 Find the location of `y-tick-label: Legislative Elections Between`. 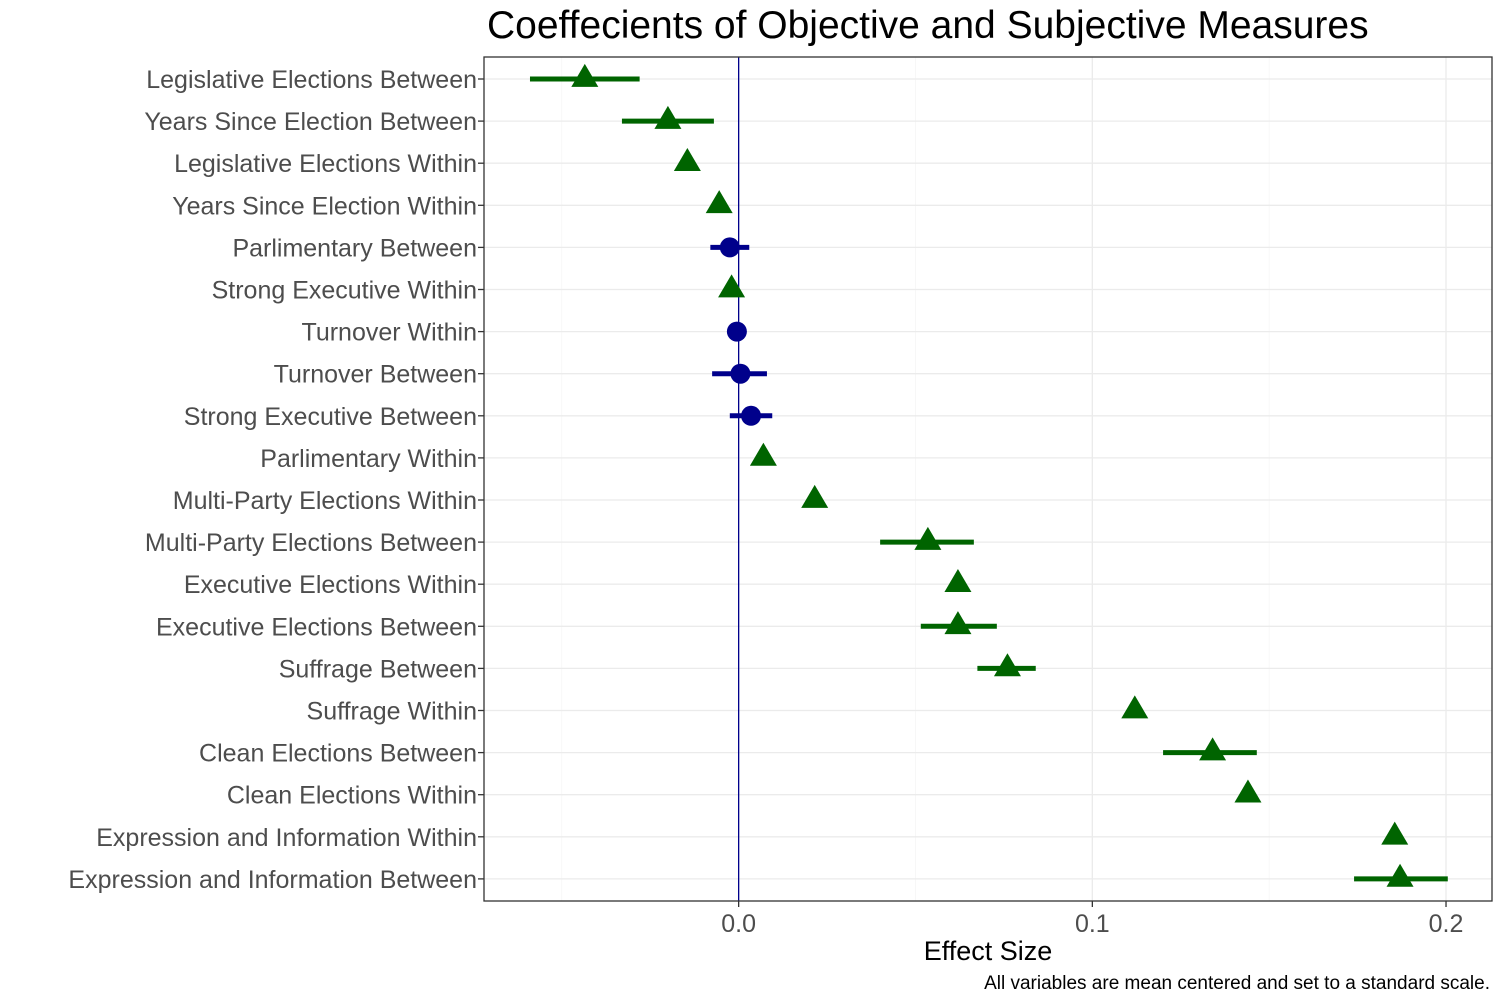

y-tick-label: Legislative Elections Between is located at coordinates (311, 80).